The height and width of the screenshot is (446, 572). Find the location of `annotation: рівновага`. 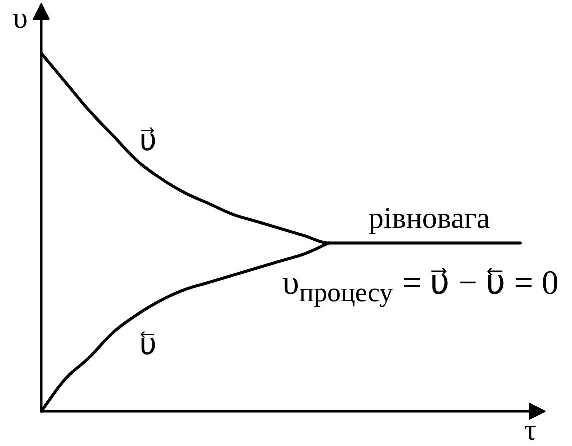

annotation: рівновага is located at coordinates (429, 218).